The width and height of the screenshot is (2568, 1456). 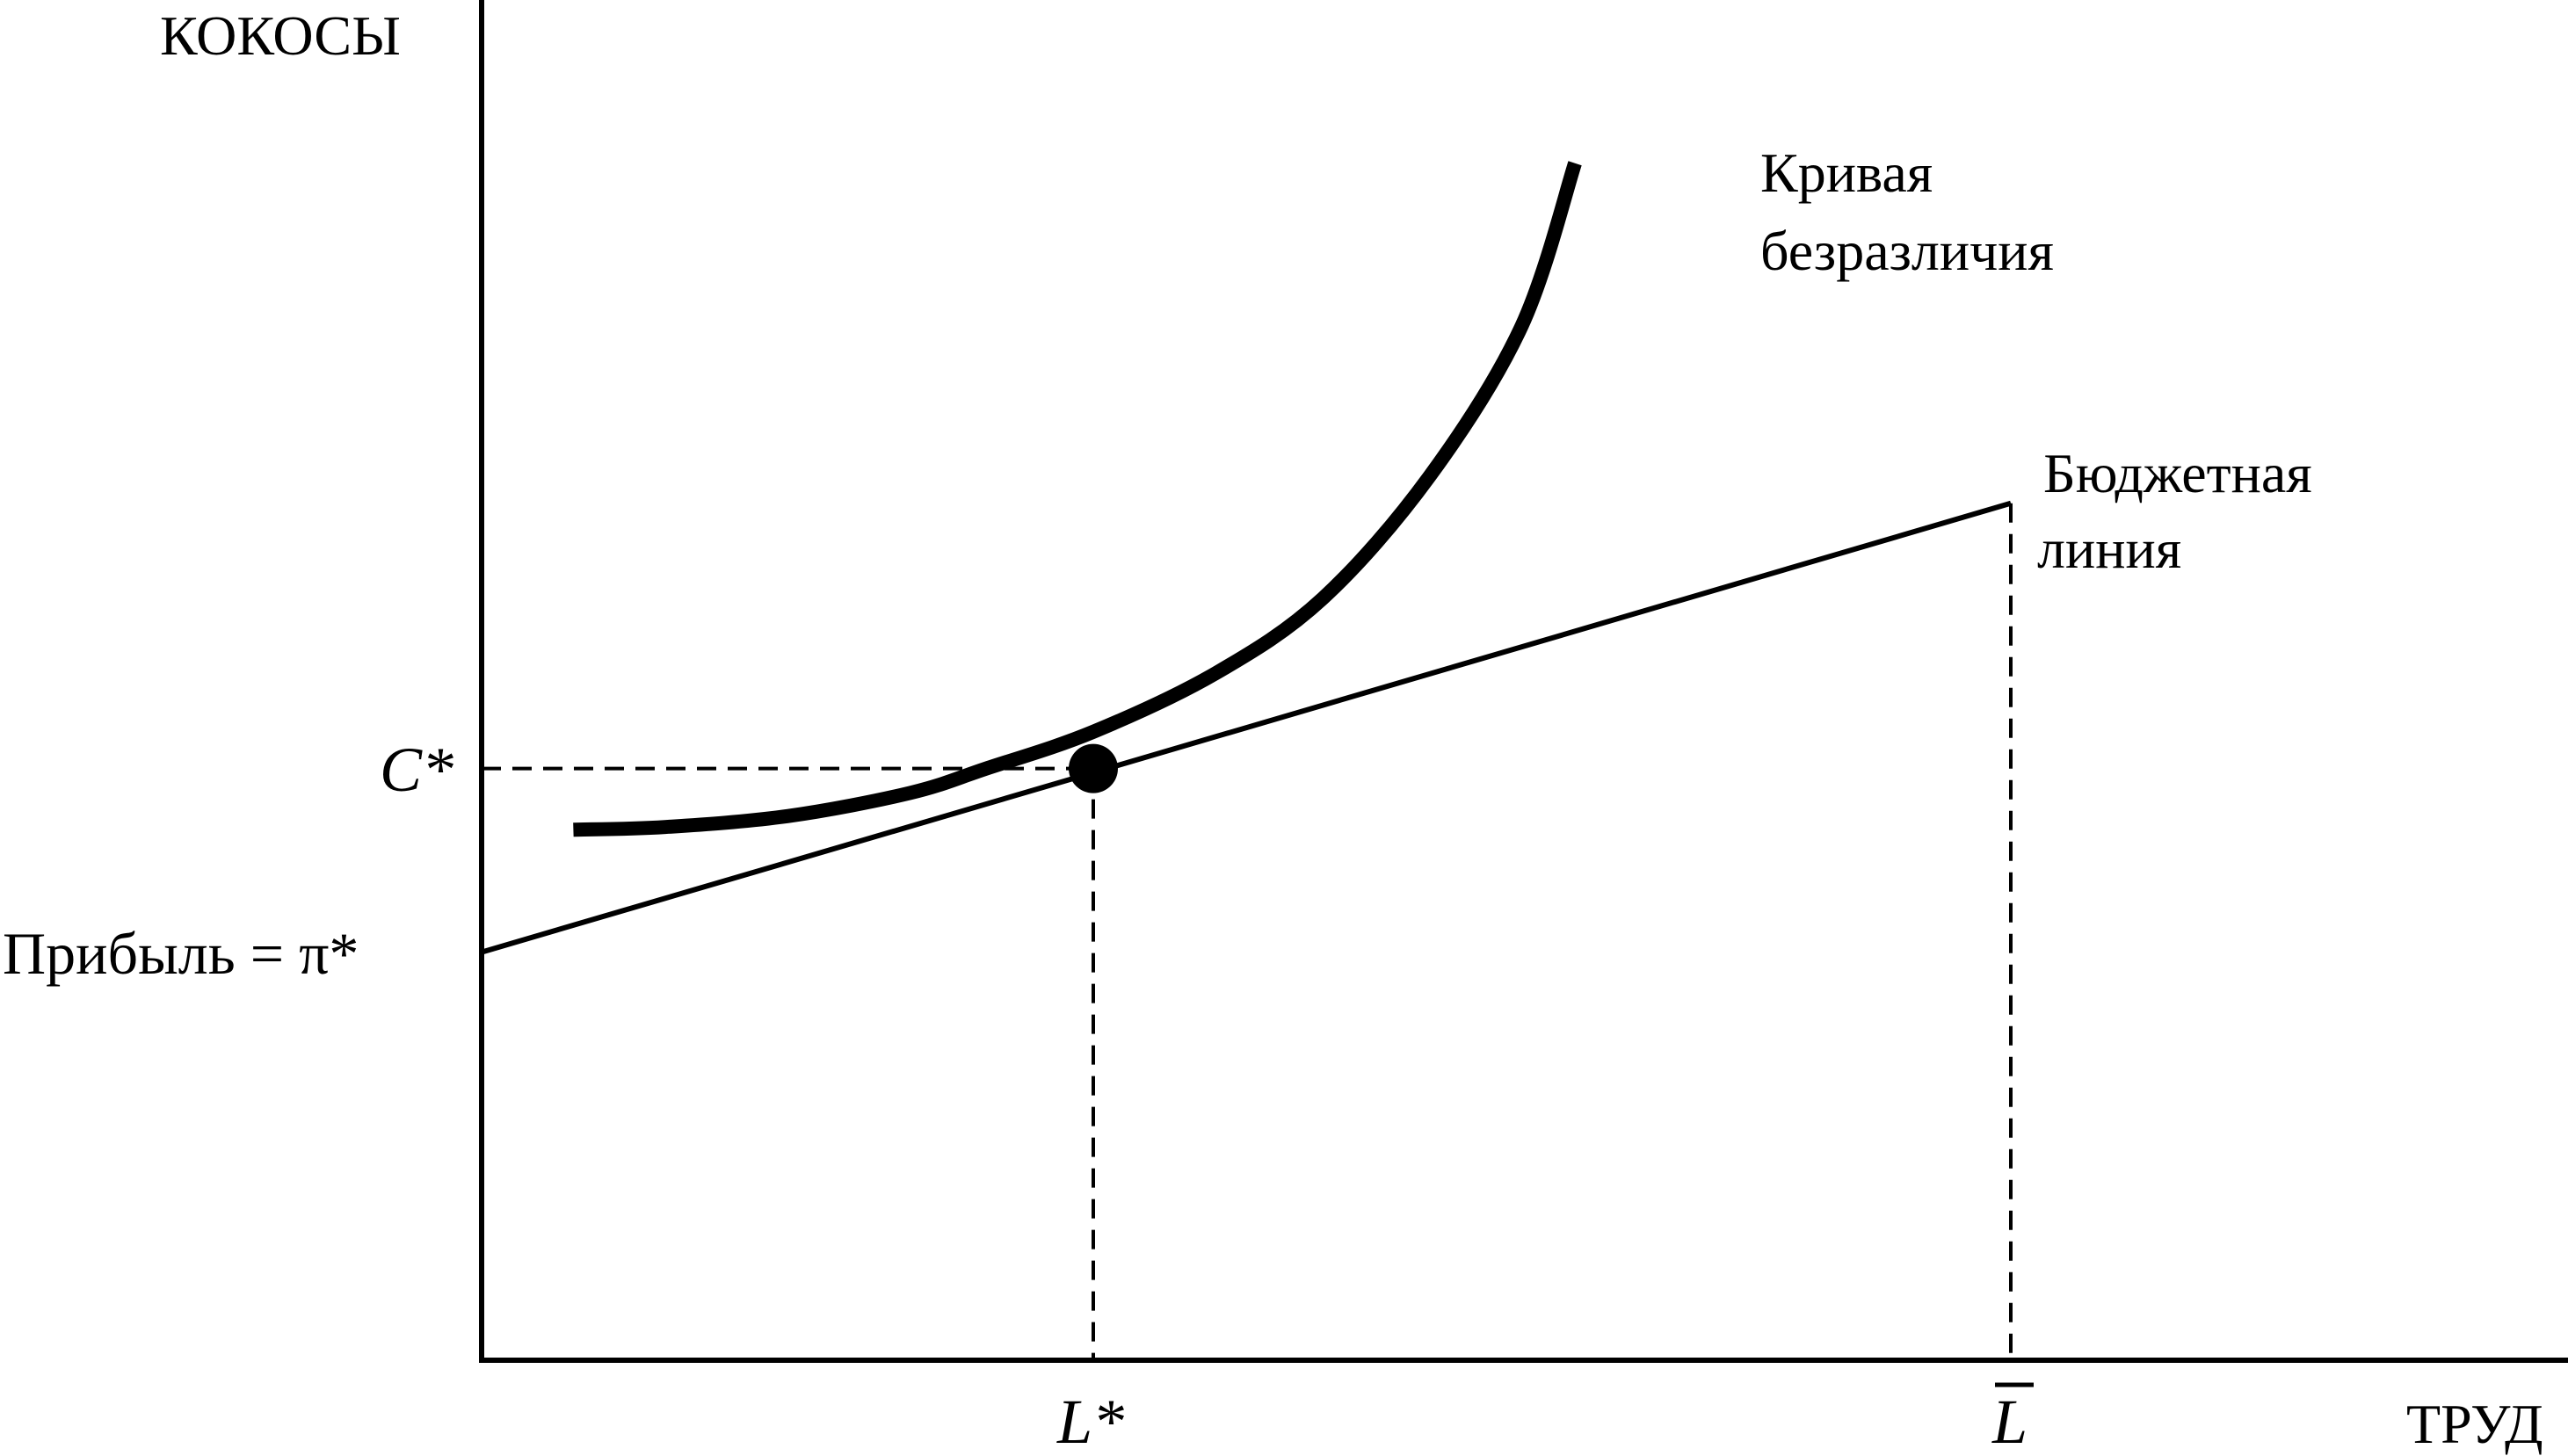 What do you see at coordinates (2009, 1421) in the screenshot?
I see `x-tick-label-l-bar: L` at bounding box center [2009, 1421].